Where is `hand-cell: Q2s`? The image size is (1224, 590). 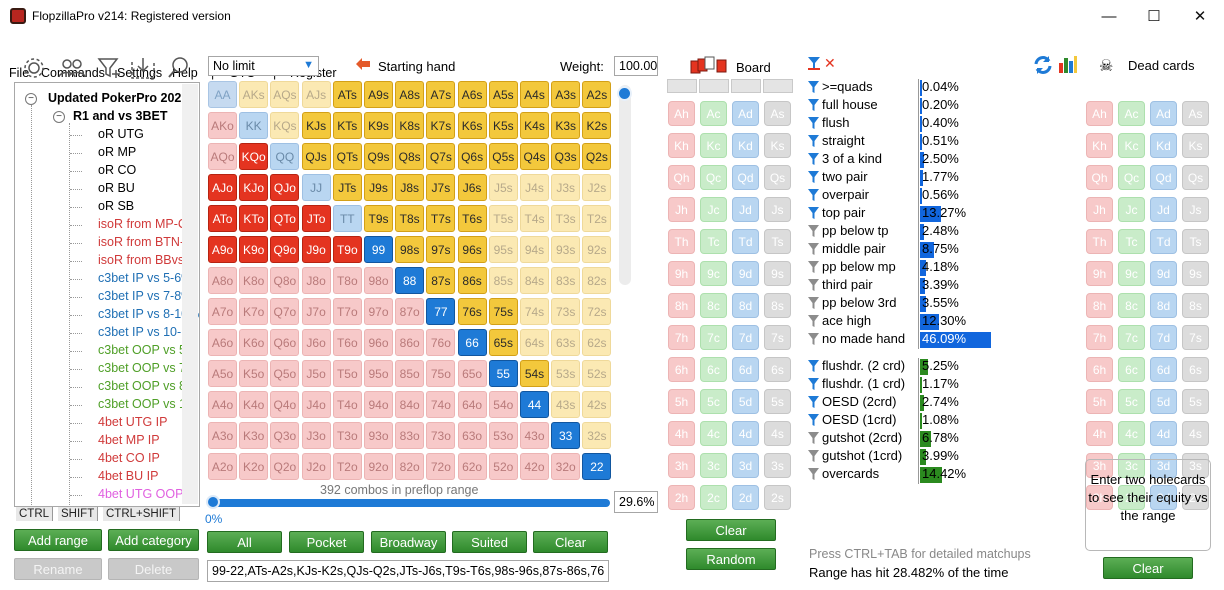
hand-cell: Q2s is located at coordinates (597, 156).